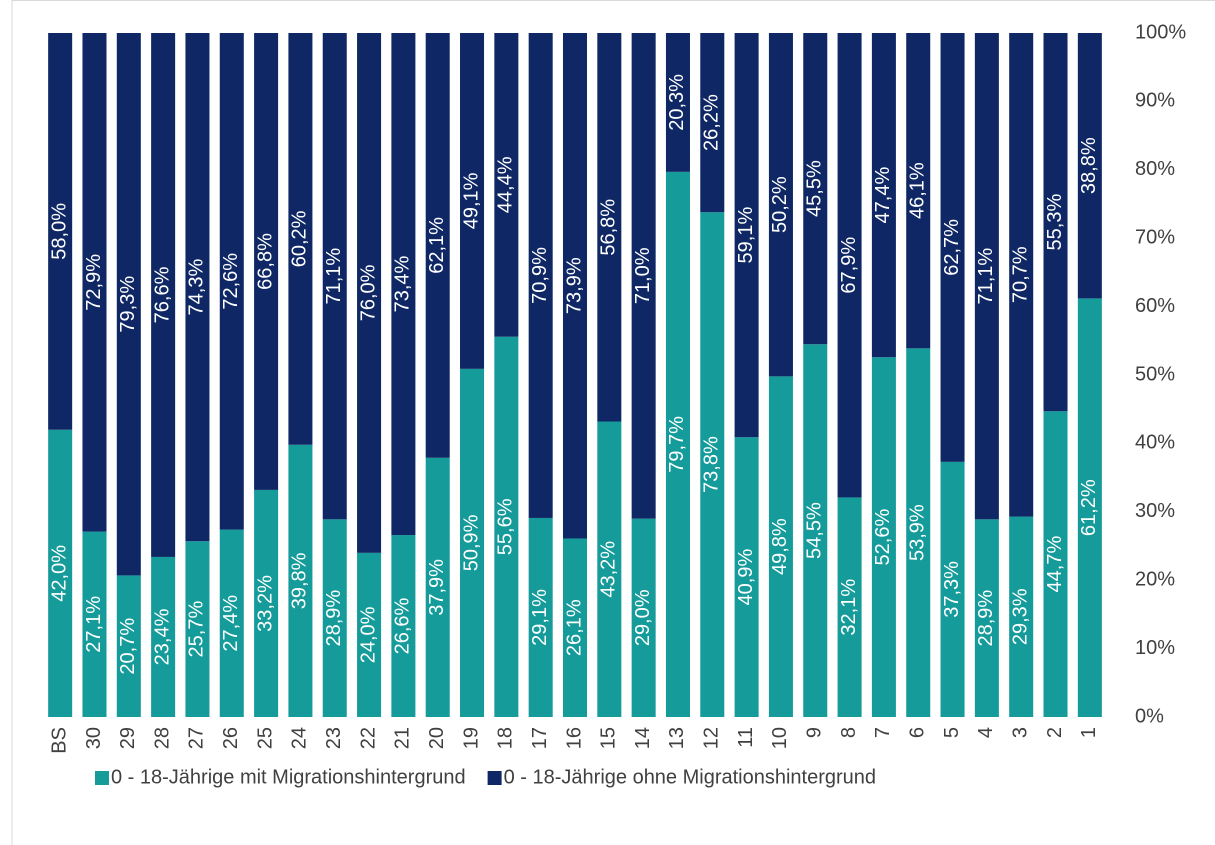  What do you see at coordinates (231, 623) in the screenshot?
I see `data-label: 27,4%` at bounding box center [231, 623].